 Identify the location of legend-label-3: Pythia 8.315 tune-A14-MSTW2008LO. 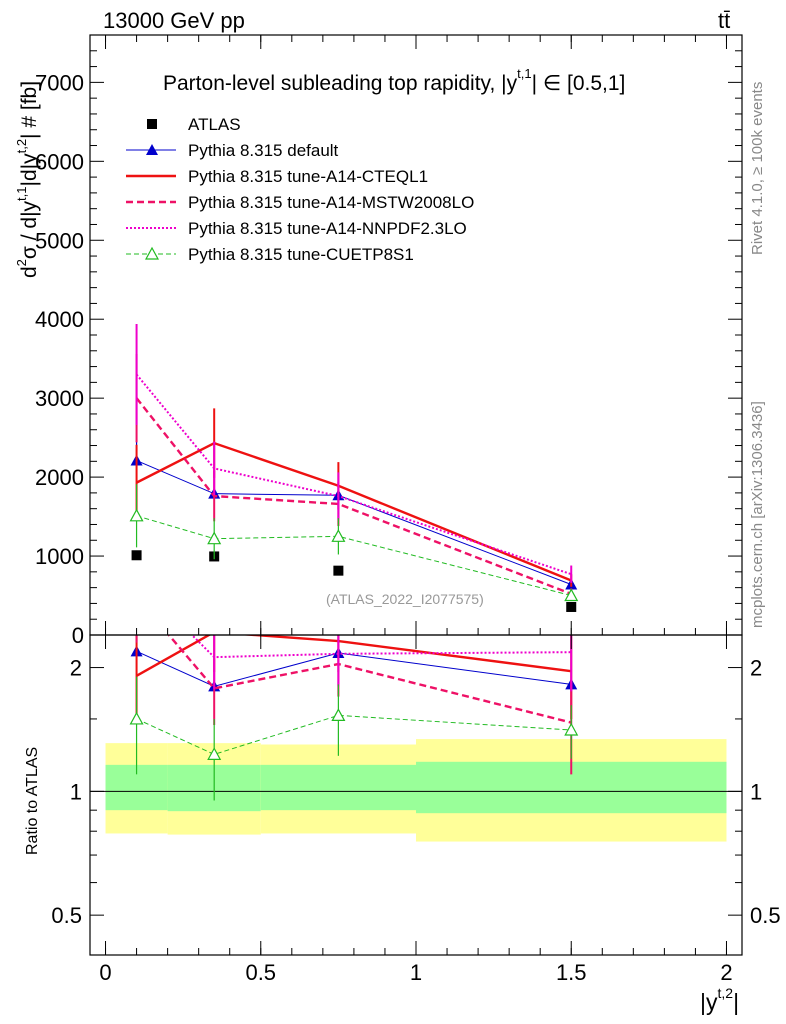
(331, 202).